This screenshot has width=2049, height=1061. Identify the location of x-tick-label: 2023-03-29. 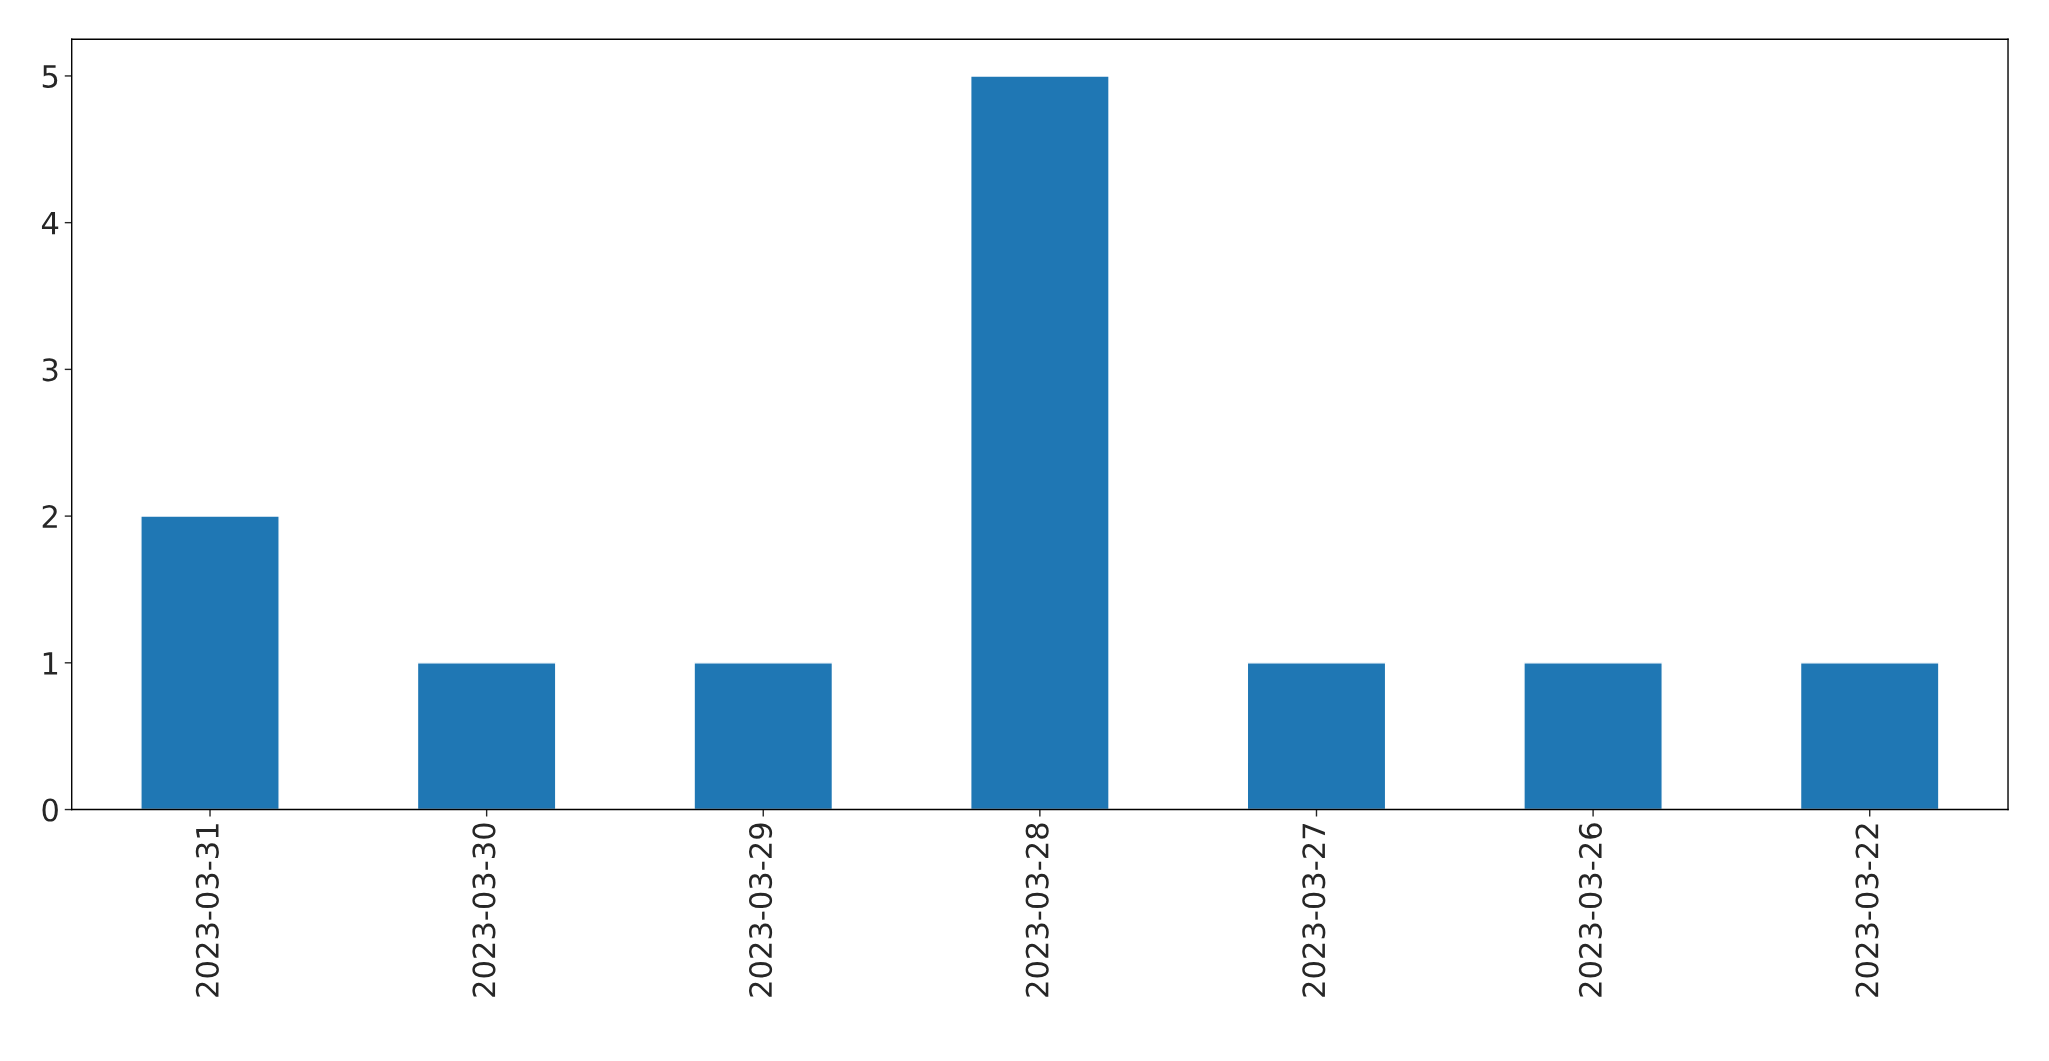
(761, 910).